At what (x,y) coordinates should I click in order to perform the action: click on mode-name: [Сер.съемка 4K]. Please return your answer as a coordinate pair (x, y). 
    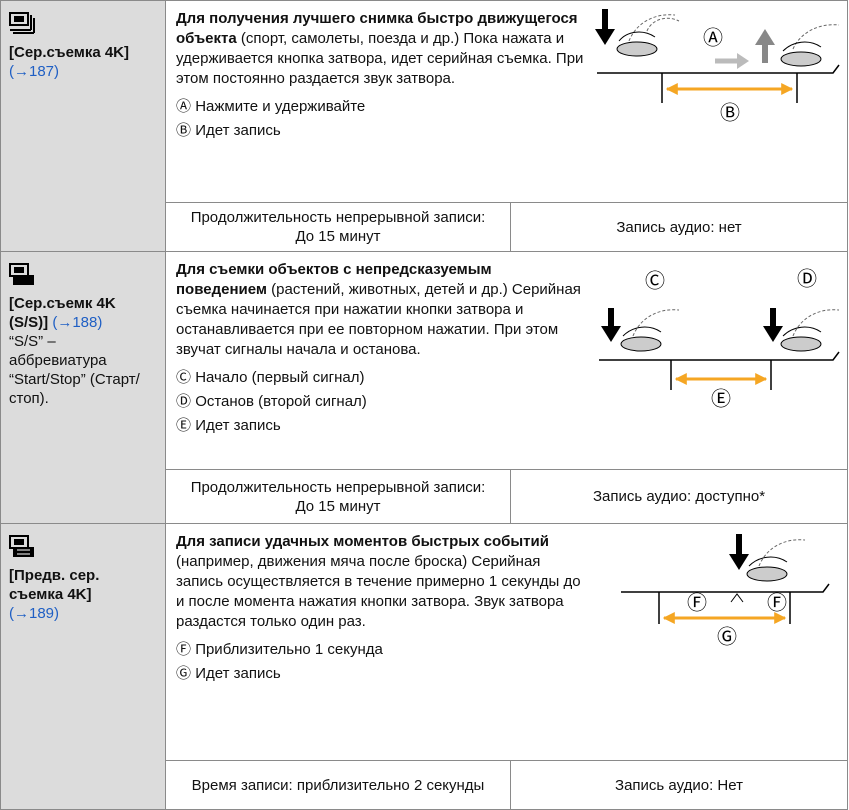
    Looking at the image, I should click on (69, 52).